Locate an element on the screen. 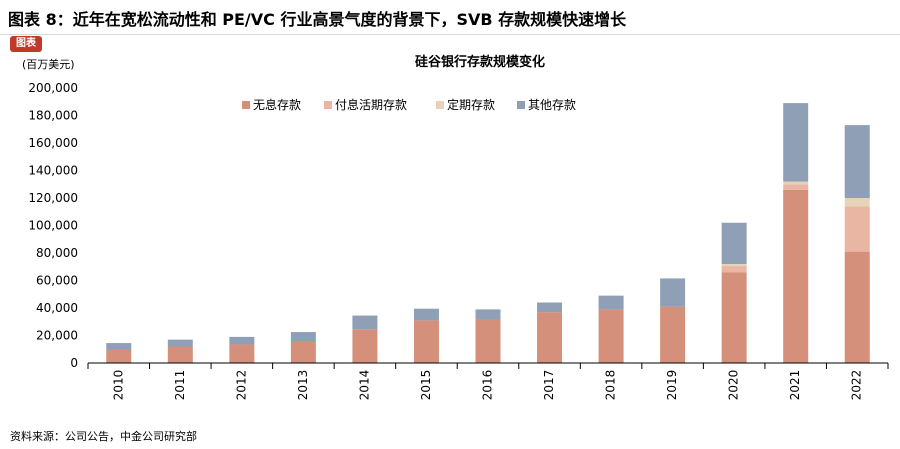 Image resolution: width=900 pixels, height=449 pixels. x-tick-label: 2017 is located at coordinates (549, 385).